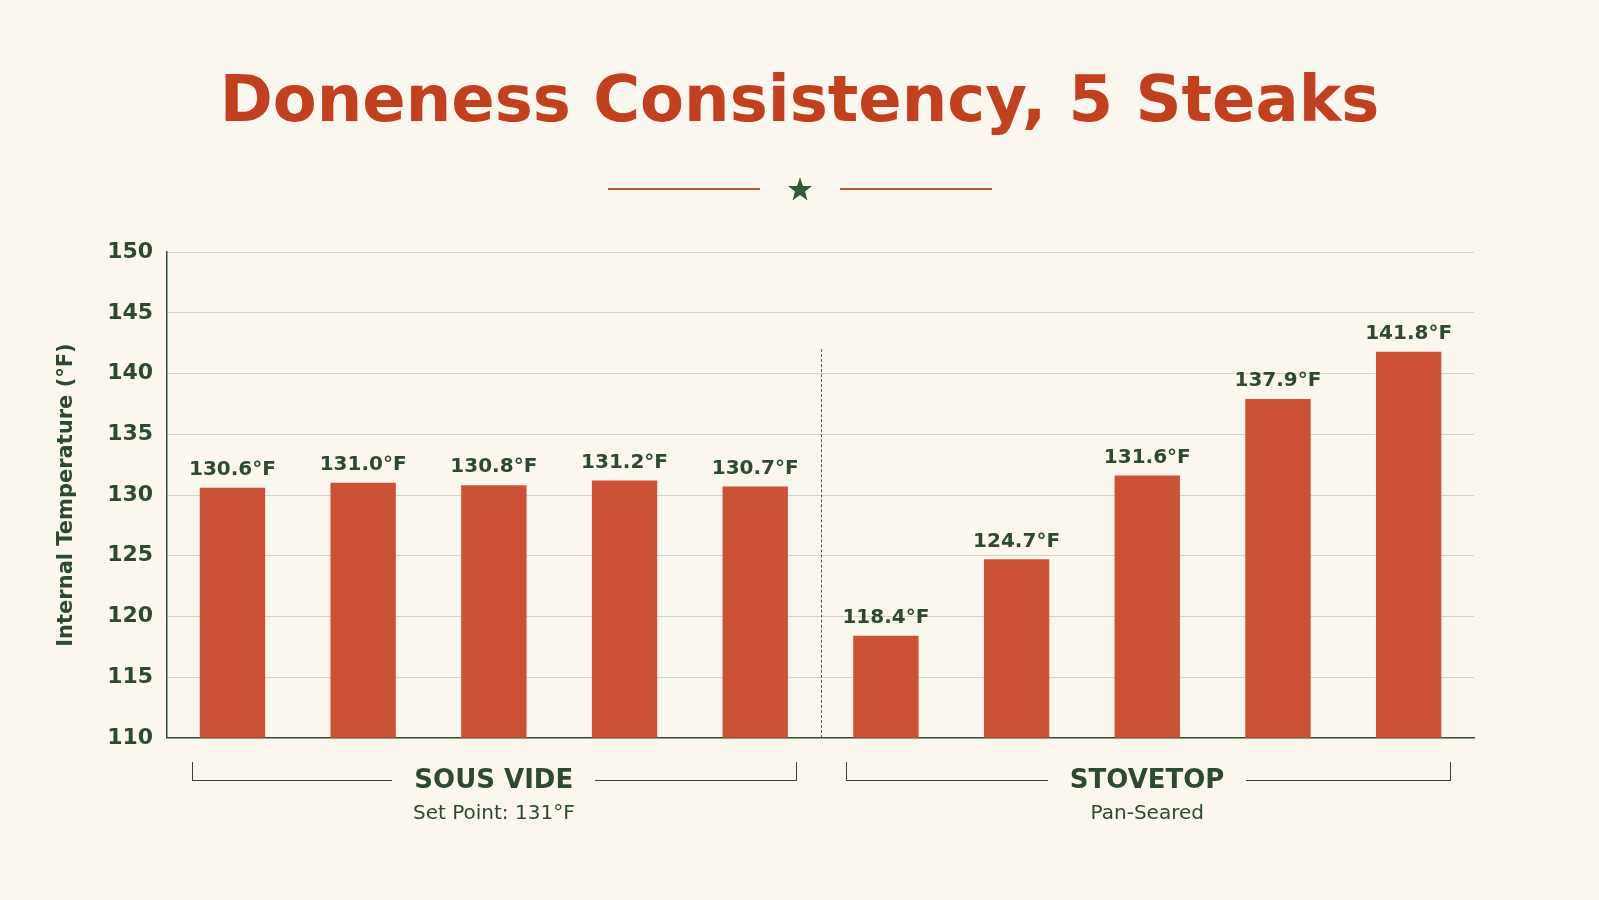 This screenshot has height=900, width=1599. What do you see at coordinates (130, 433) in the screenshot?
I see `y-tick-label: 135` at bounding box center [130, 433].